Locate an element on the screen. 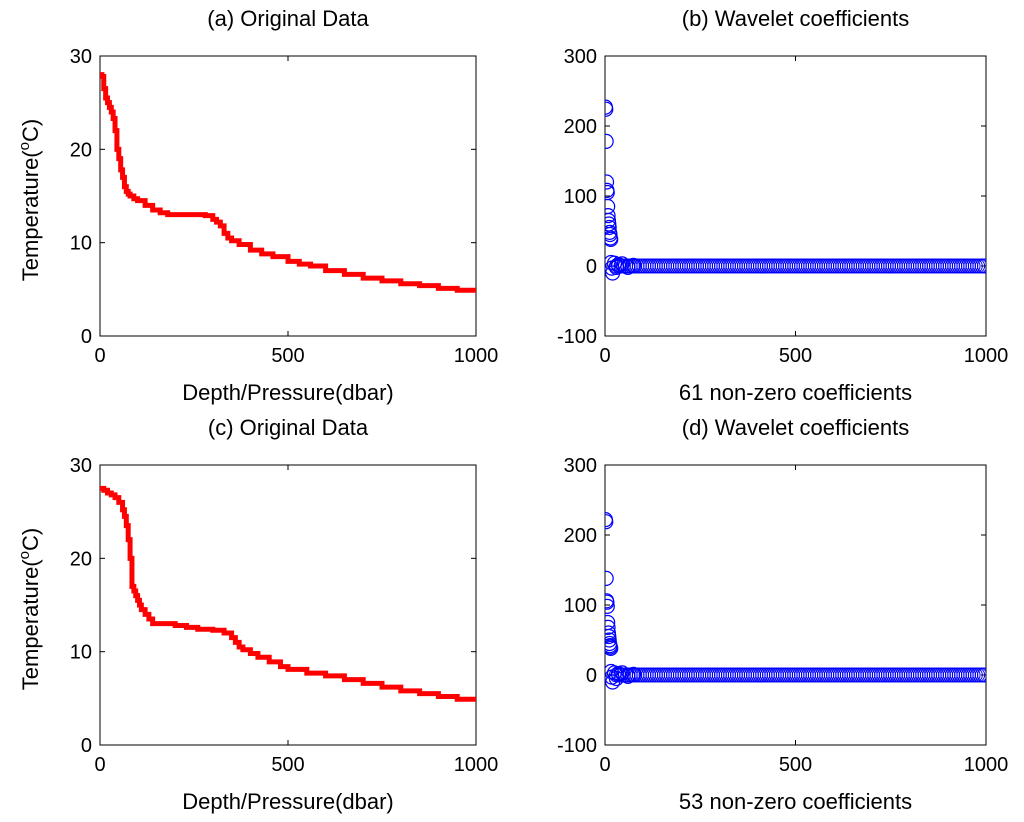  x-axis-label: 53 non-zero coefficients is located at coordinates (795, 801).